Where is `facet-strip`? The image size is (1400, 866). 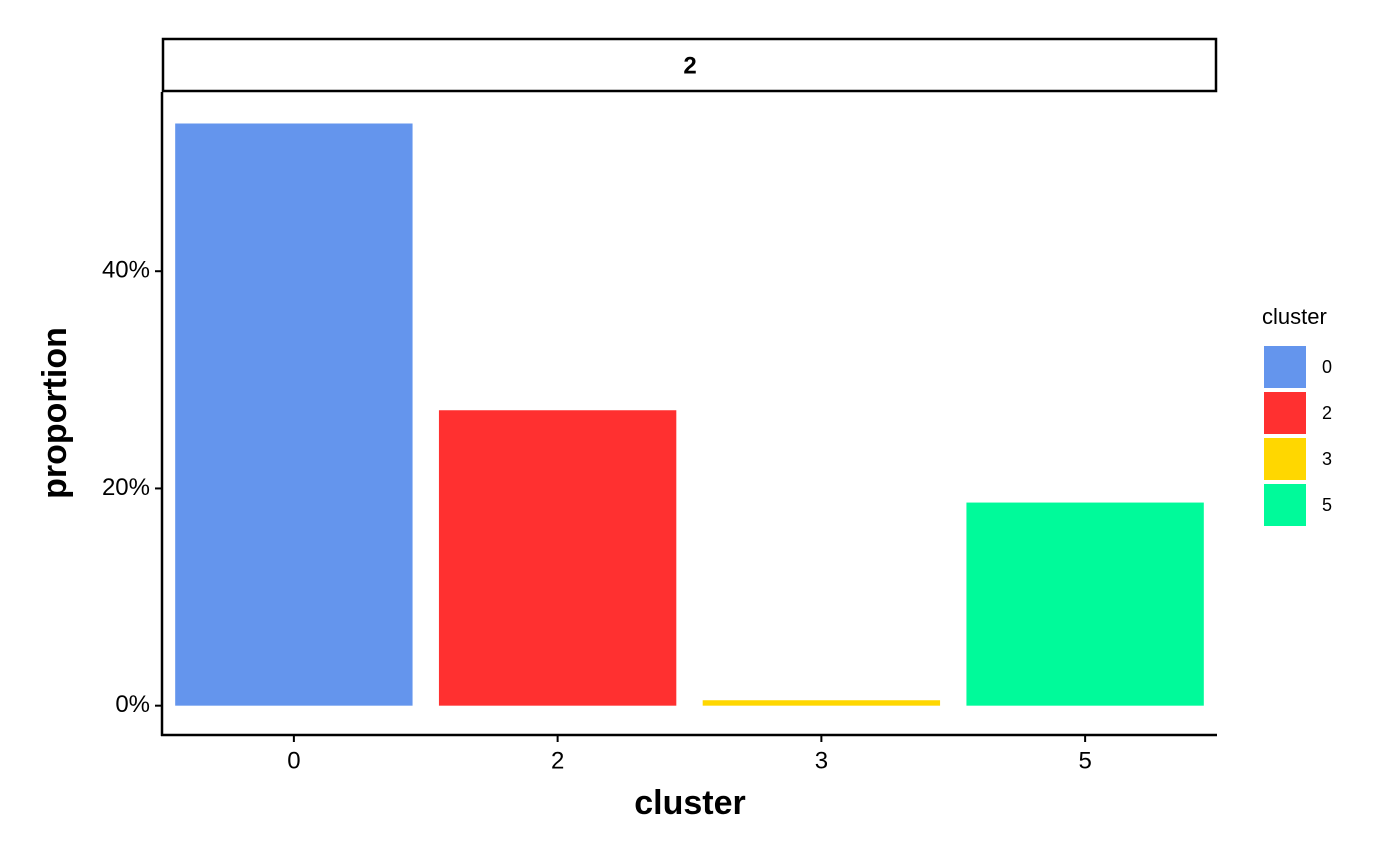
facet-strip is located at coordinates (689, 65).